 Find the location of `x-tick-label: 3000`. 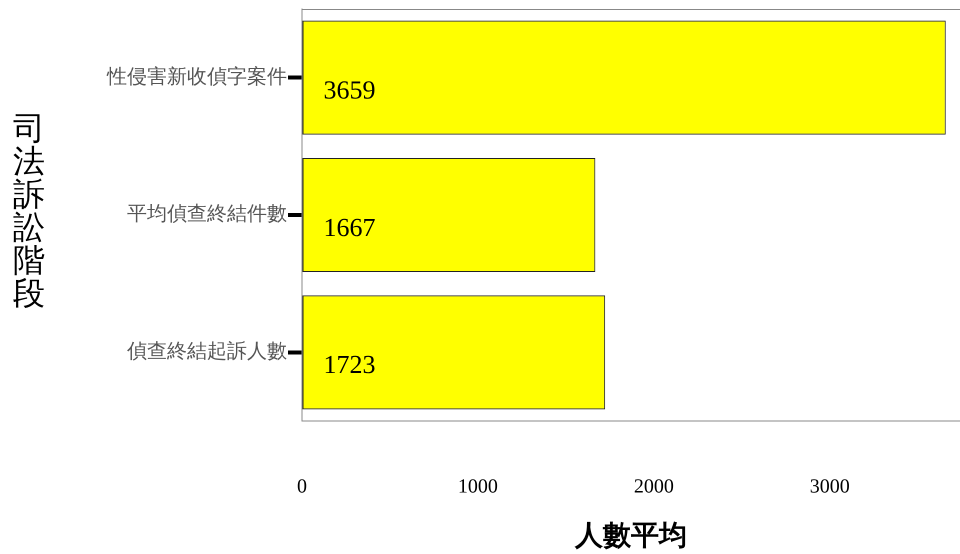

x-tick-label: 3000 is located at coordinates (830, 486).